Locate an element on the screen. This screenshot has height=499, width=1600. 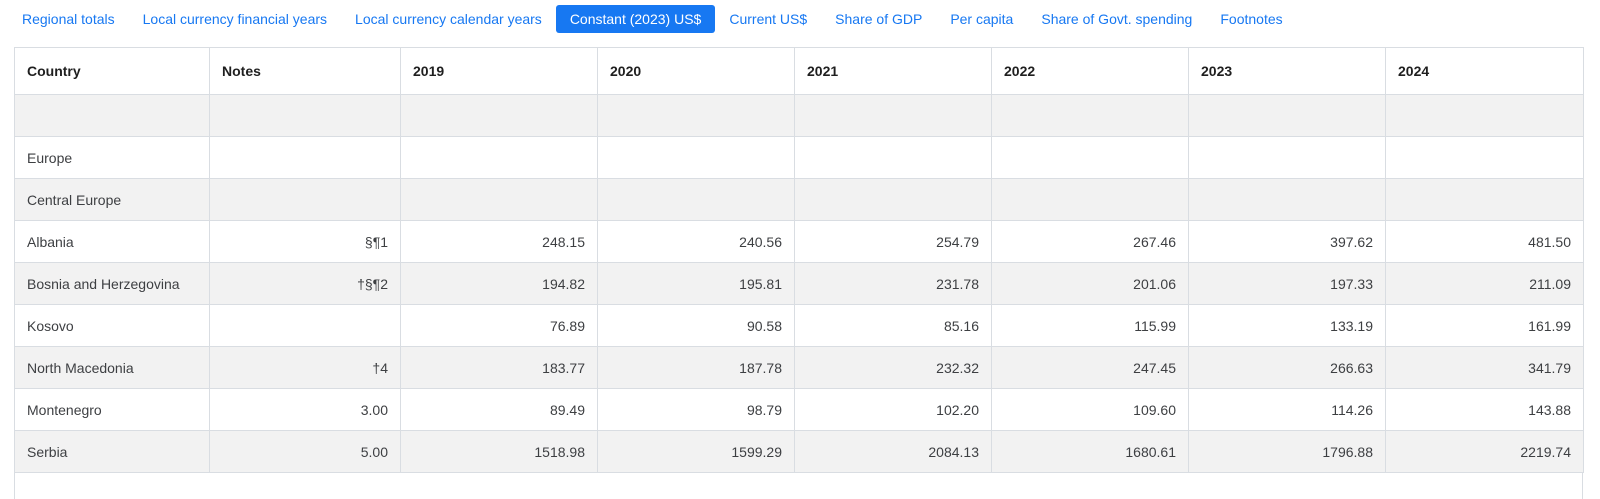
cell-value-2020: 90.58 is located at coordinates (696, 325).